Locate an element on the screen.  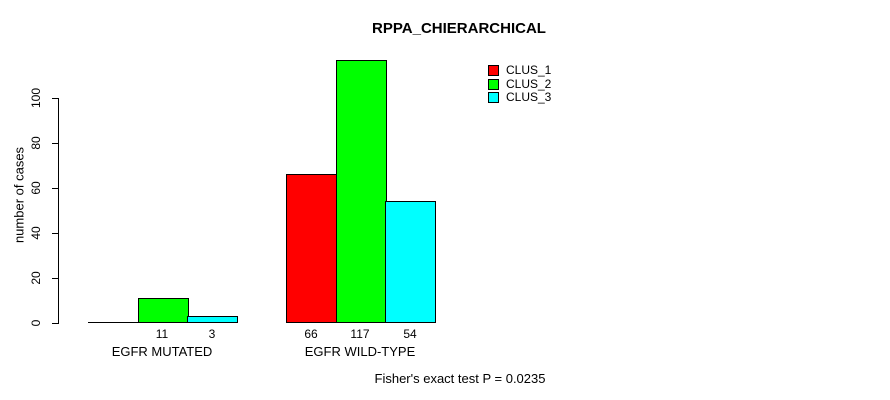
legend-label: CLUS_2 is located at coordinates (529, 83).